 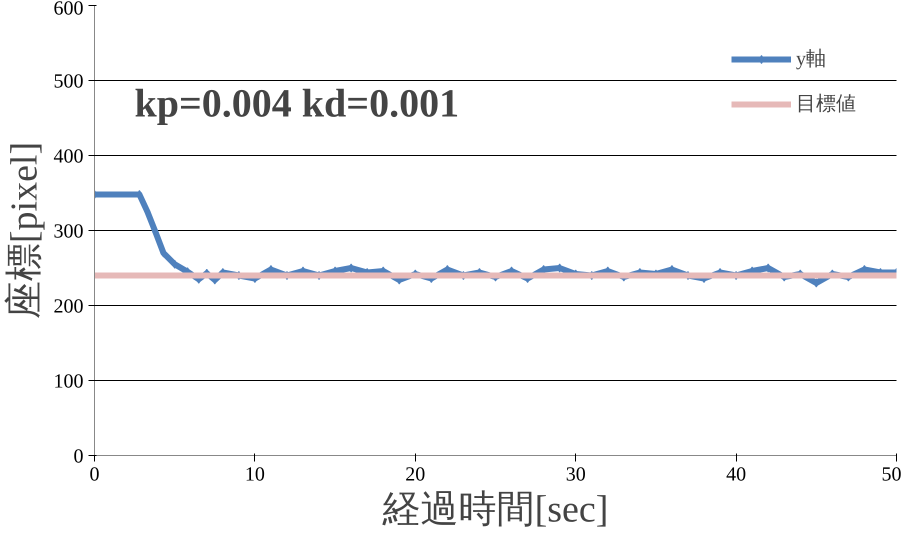 What do you see at coordinates (415, 475) in the screenshot?
I see `x-tick-label: 20` at bounding box center [415, 475].